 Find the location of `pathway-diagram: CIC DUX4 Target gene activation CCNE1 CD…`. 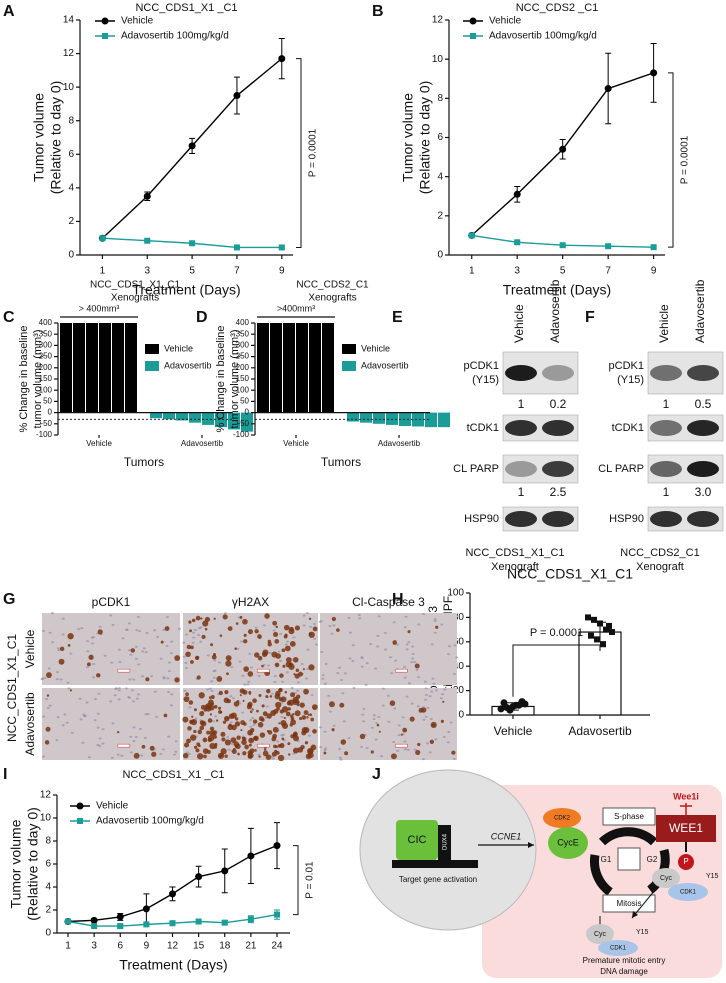

pathway-diagram: CIC DUX4 Target gene activation CCNE1 CD… is located at coordinates (540, 873).